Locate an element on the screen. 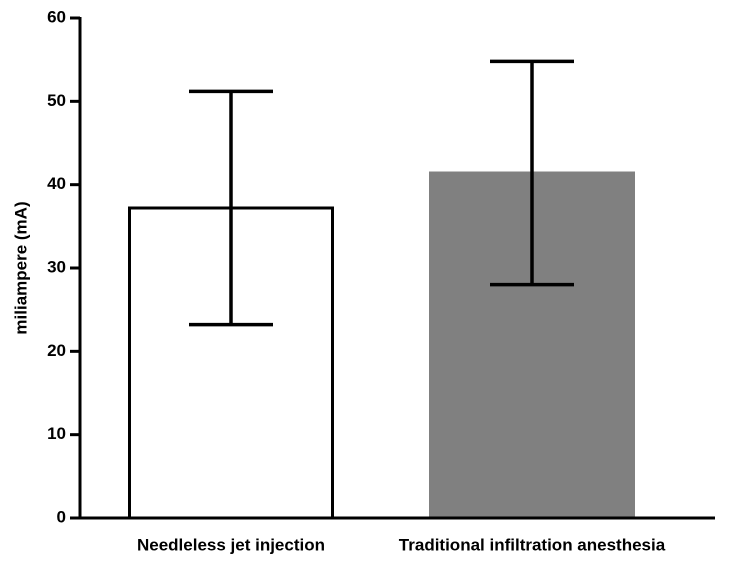  x-tick-label: Traditional infiltration anesthesia is located at coordinates (532, 544).